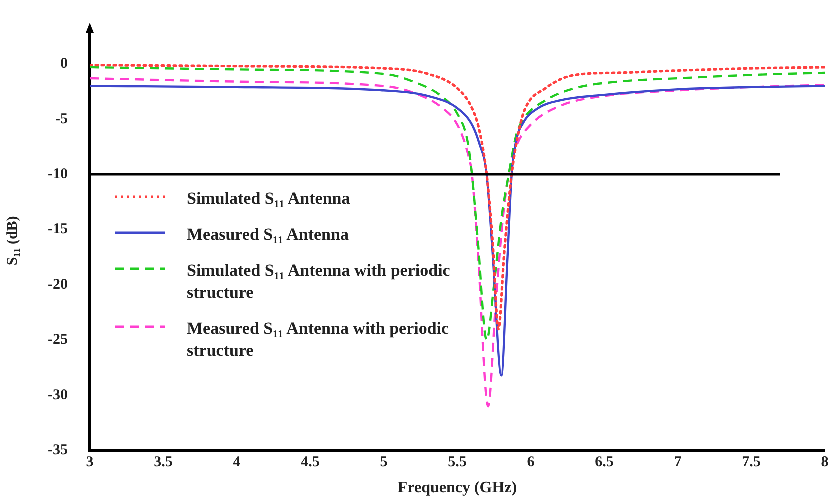 This screenshot has width=833, height=502. What do you see at coordinates (457, 462) in the screenshot?
I see `x-tick-label: 5.5` at bounding box center [457, 462].